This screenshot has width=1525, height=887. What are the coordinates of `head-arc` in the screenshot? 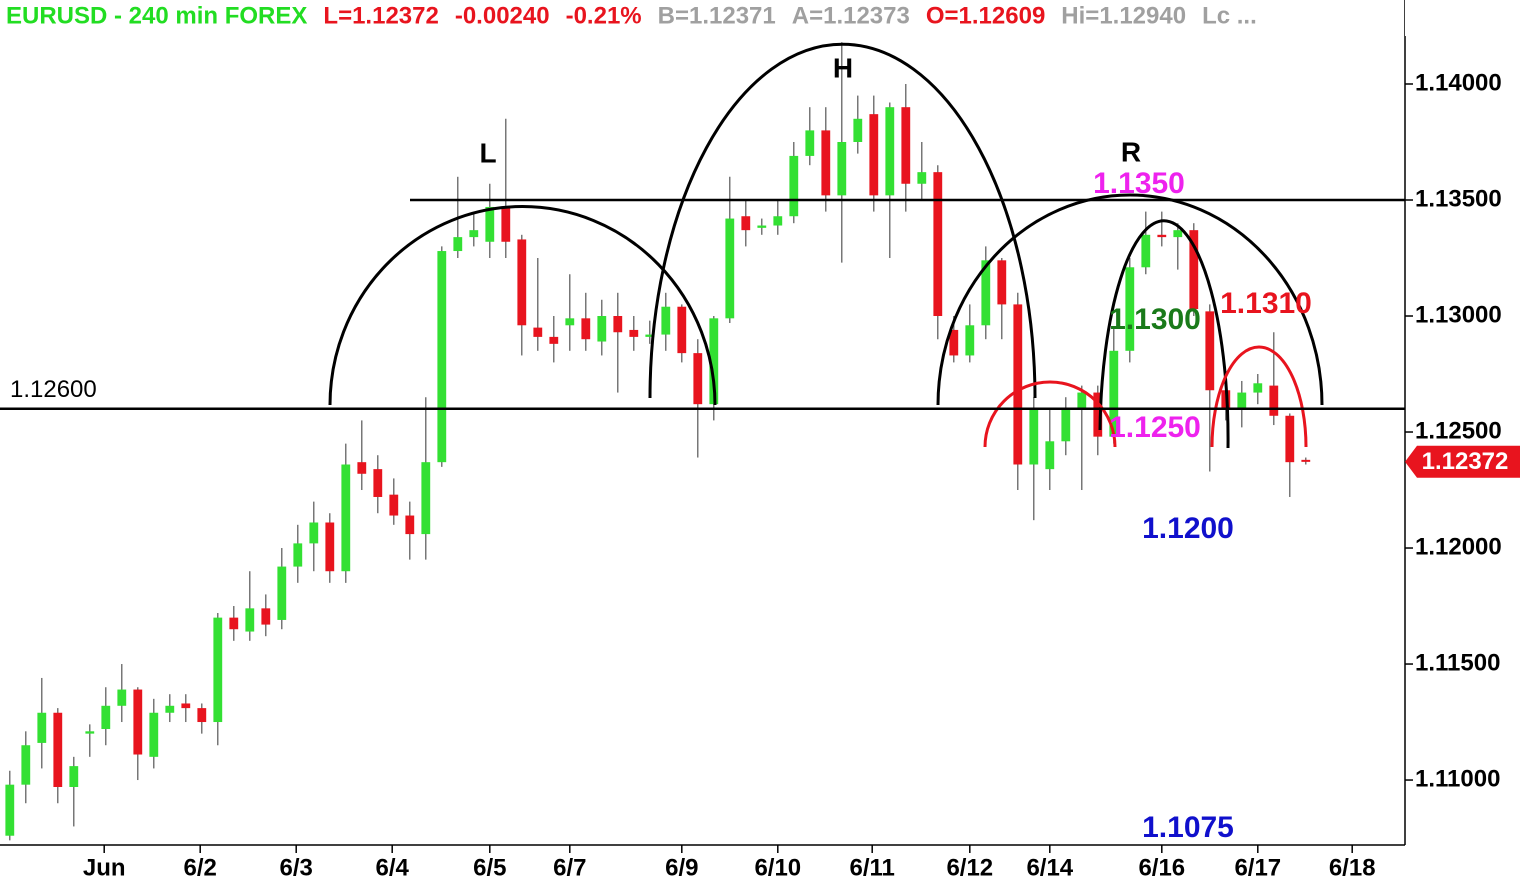 It's located at (842, 220).